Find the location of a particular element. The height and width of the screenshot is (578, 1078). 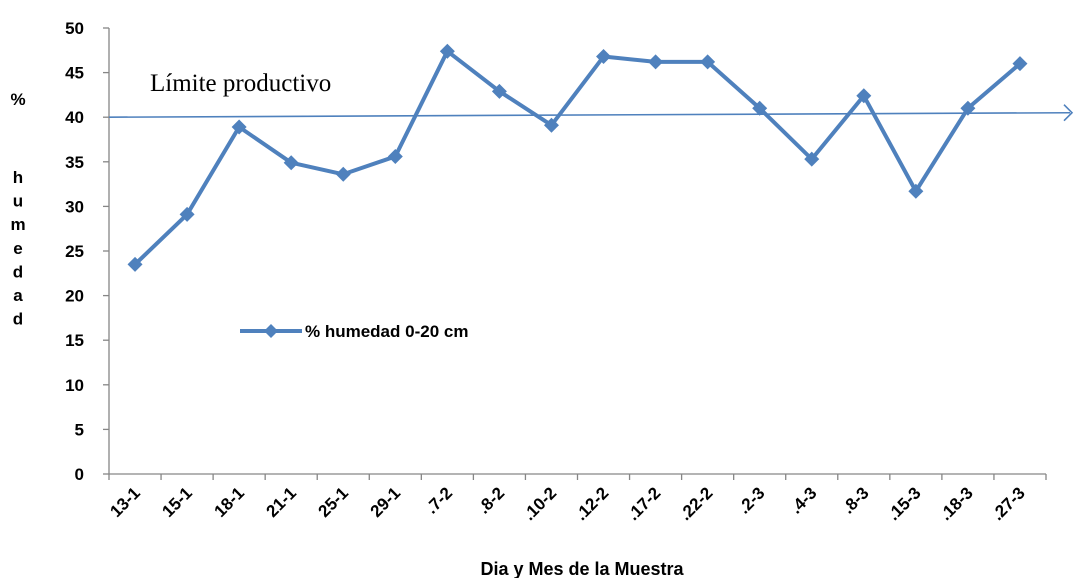

y-tick-label: 30 is located at coordinates (74, 206).